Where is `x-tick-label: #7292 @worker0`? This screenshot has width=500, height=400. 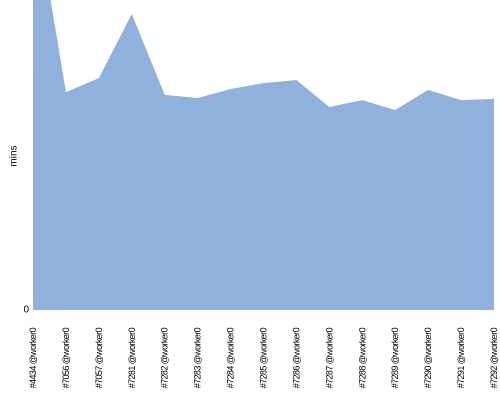
x-tick-label: #7292 @worker0 is located at coordinates (494, 357).